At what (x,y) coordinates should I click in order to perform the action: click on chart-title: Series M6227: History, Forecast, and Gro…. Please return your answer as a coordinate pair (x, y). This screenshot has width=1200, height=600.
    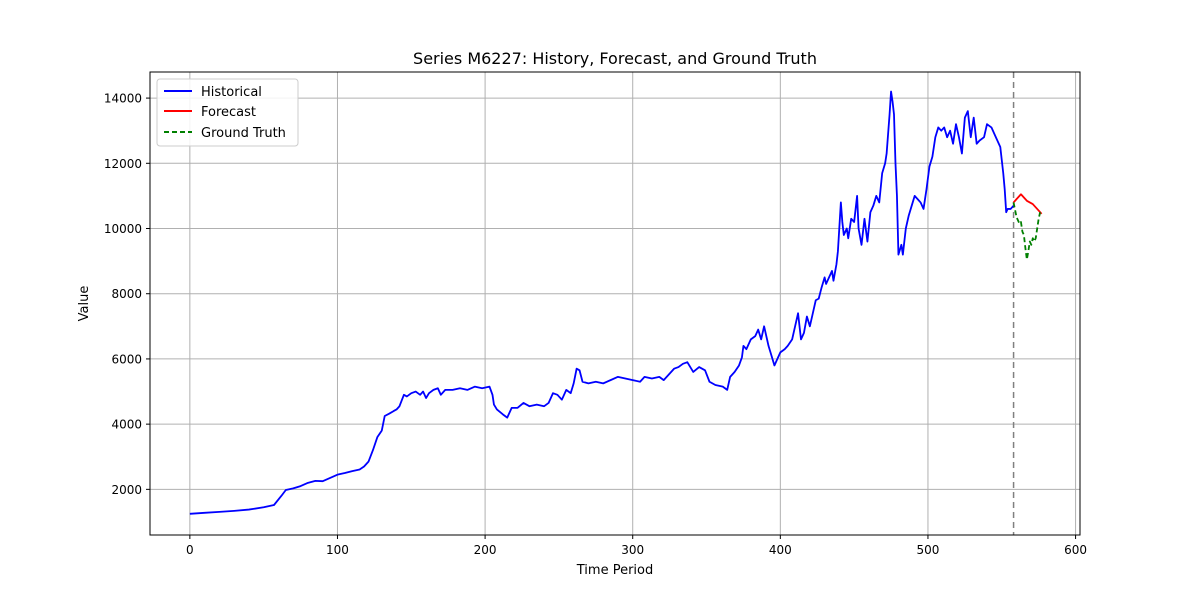
    Looking at the image, I should click on (615, 58).